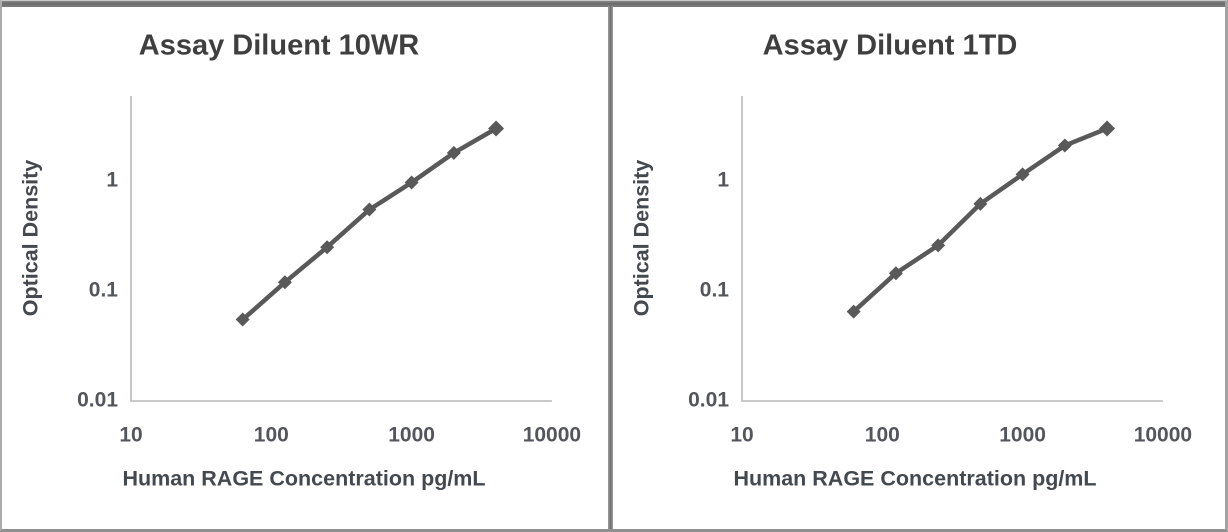 The height and width of the screenshot is (532, 1228). Describe the element at coordinates (279, 46) in the screenshot. I see `chart-title: Assay Diluent 10WR` at that location.